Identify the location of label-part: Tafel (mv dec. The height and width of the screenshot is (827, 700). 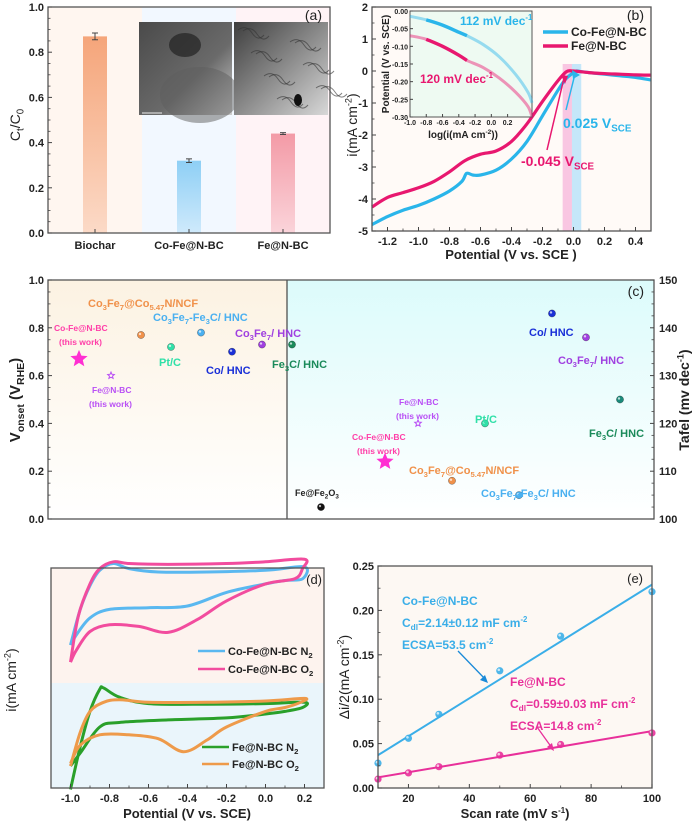
(684, 406).